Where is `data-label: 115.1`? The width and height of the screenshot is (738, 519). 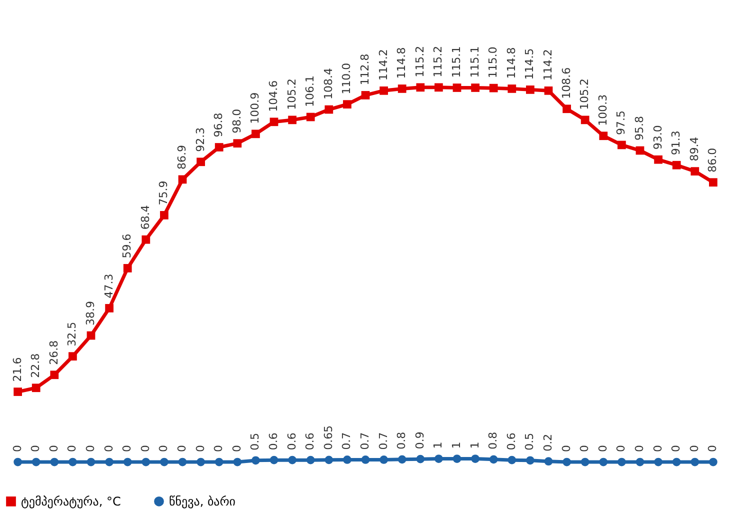
data-label: 115.1 is located at coordinates (456, 62).